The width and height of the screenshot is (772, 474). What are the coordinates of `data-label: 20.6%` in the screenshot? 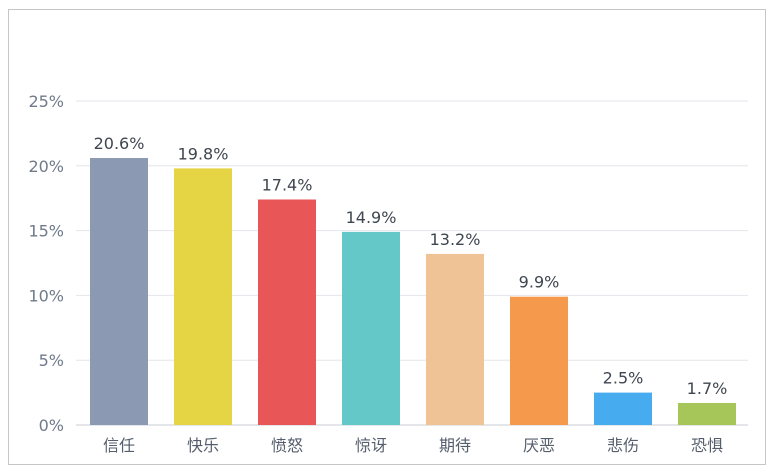 It's located at (119, 143).